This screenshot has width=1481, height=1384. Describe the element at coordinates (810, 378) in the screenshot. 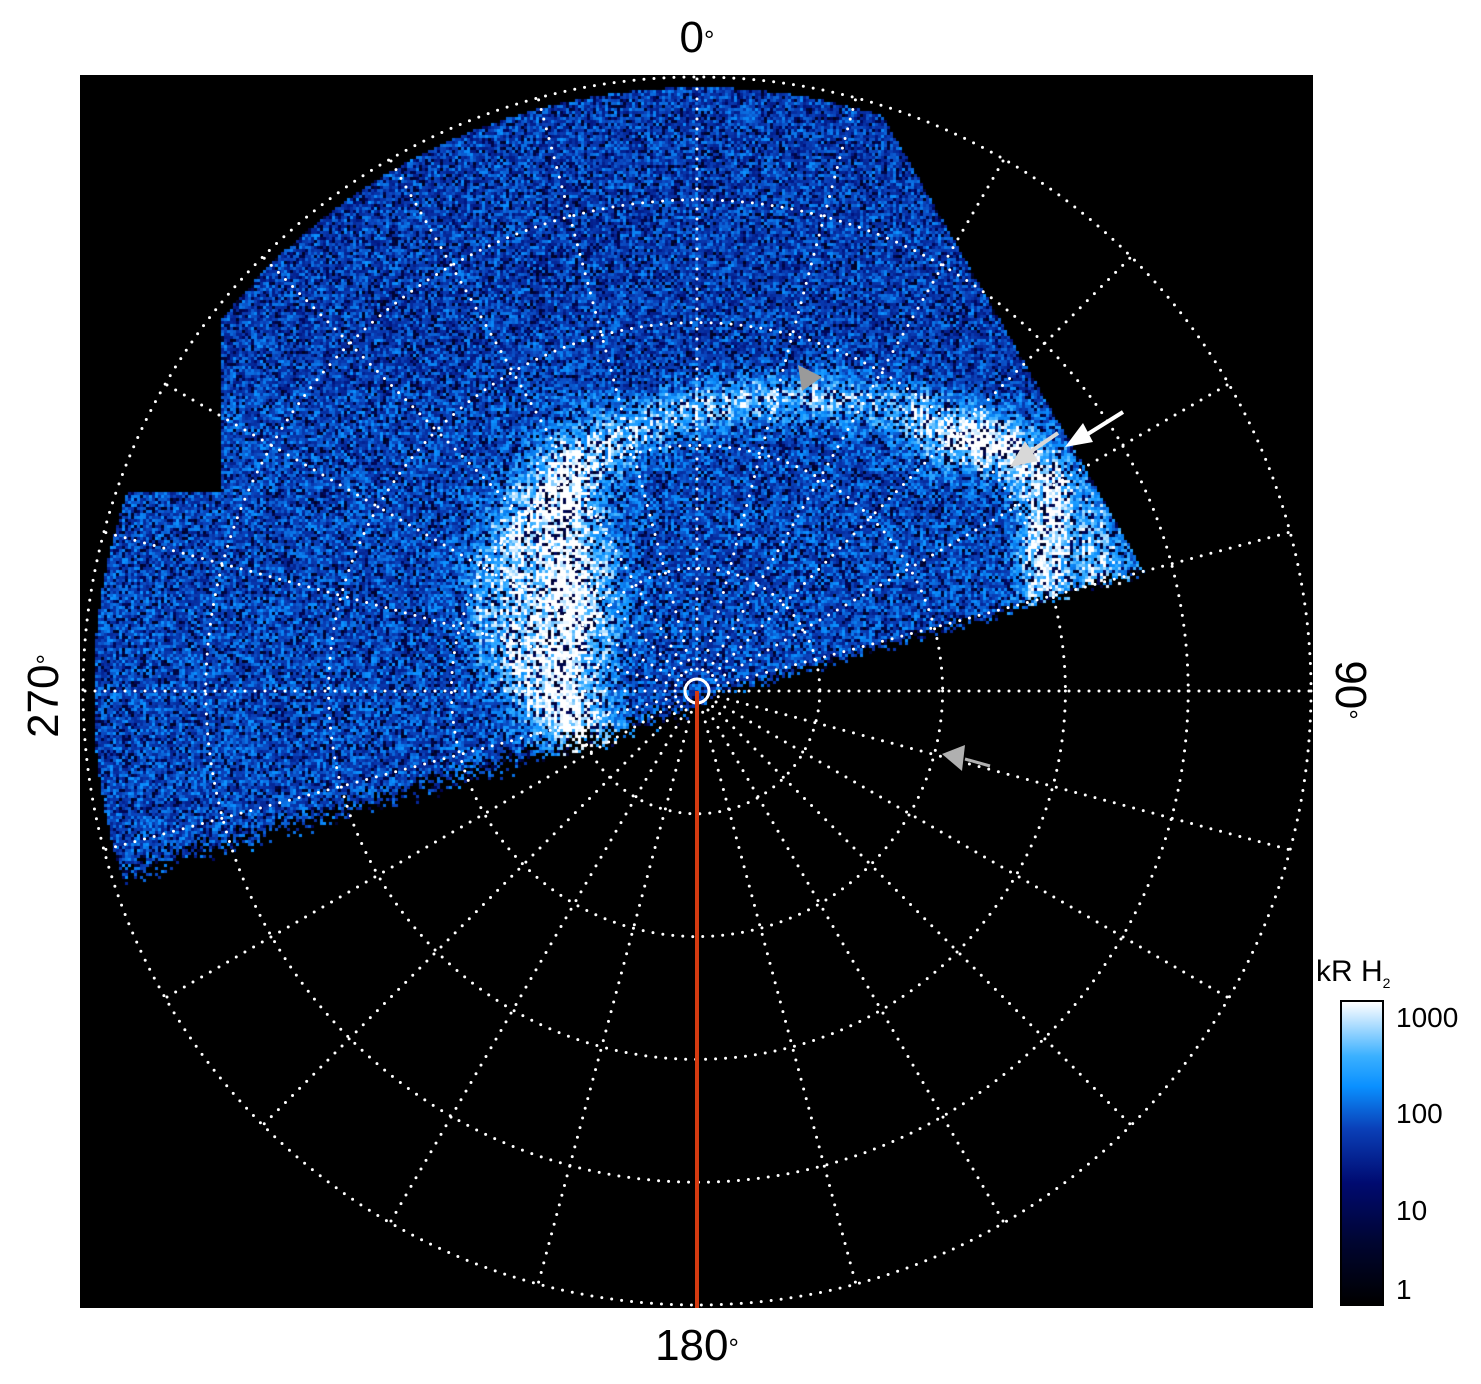

I see `triangle-marker` at that location.